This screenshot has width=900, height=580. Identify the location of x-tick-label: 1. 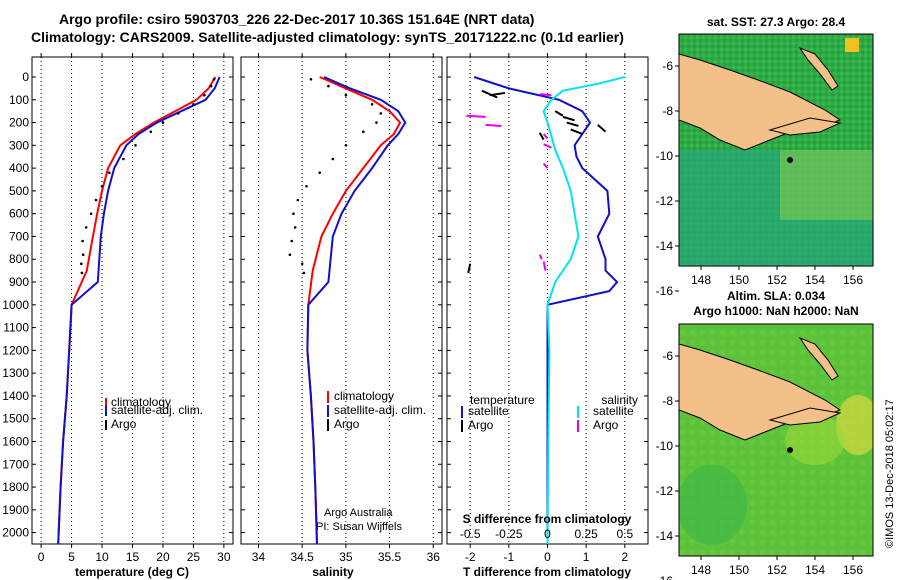
(586, 557).